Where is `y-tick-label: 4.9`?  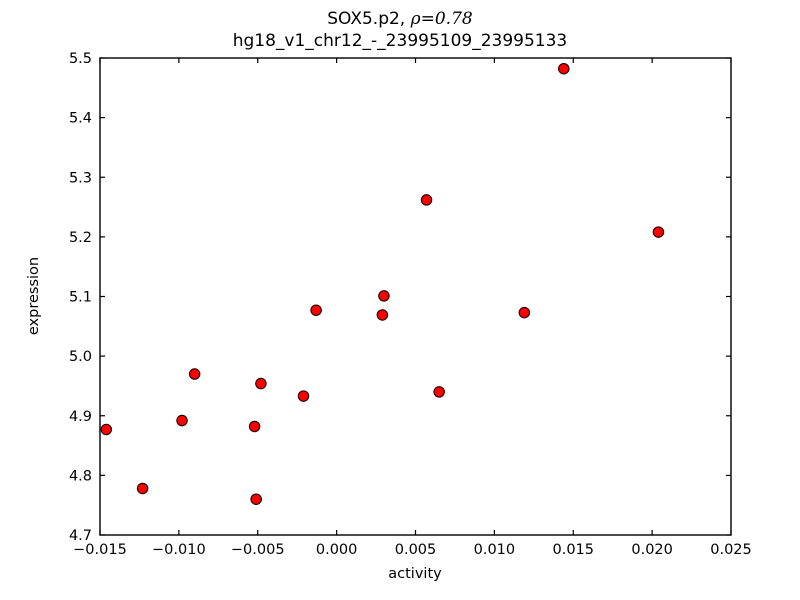
y-tick-label: 4.9 is located at coordinates (80, 417).